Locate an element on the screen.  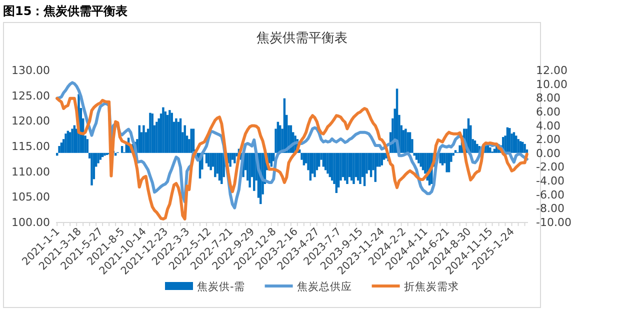
y2-tick-label: 2.00 is located at coordinates (548, 139).